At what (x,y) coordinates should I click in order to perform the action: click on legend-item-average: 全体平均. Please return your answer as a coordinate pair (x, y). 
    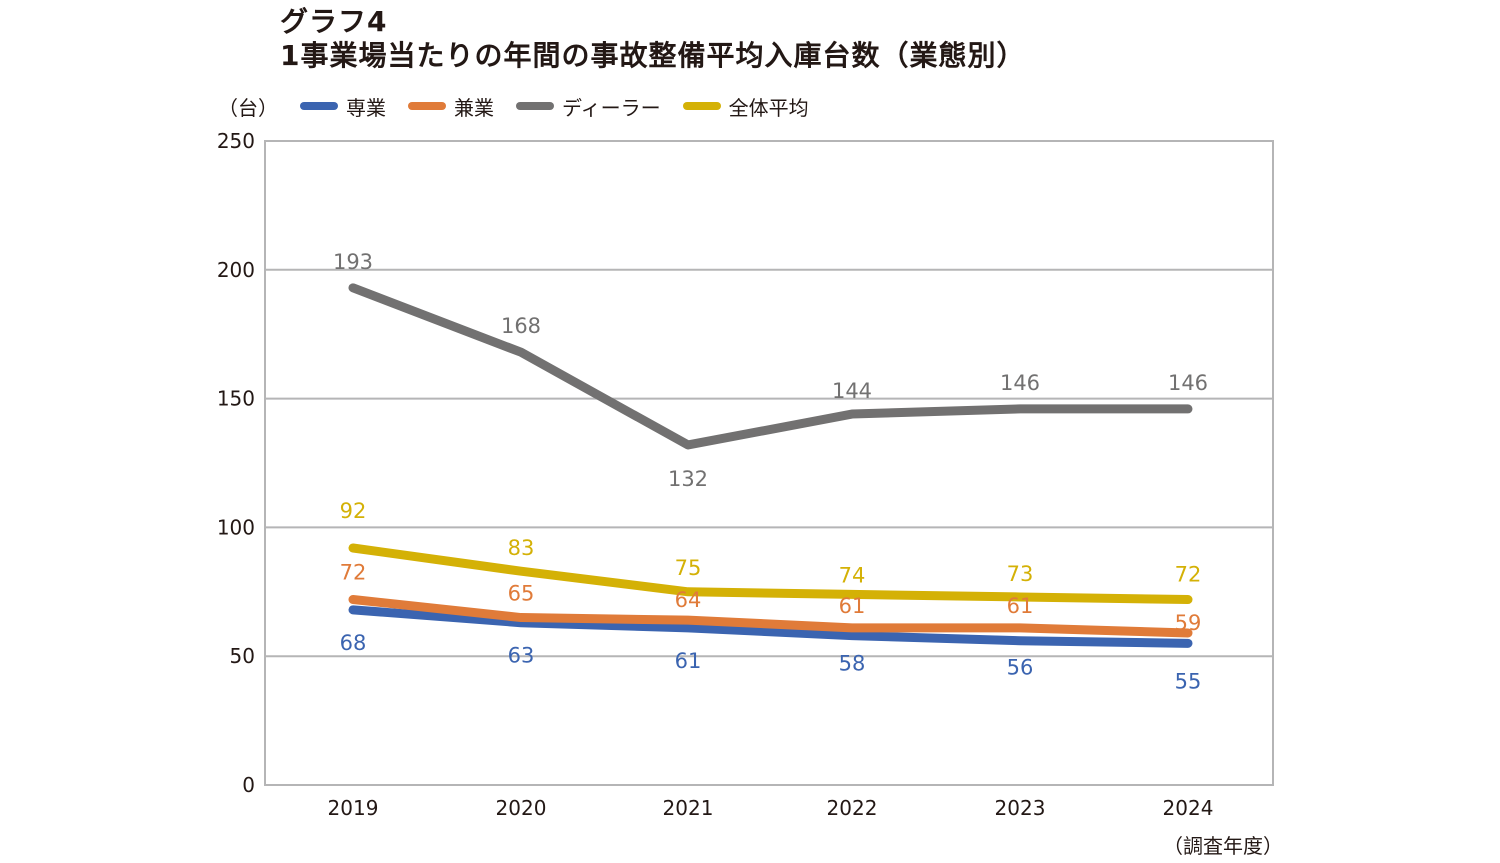
    Looking at the image, I should click on (745, 106).